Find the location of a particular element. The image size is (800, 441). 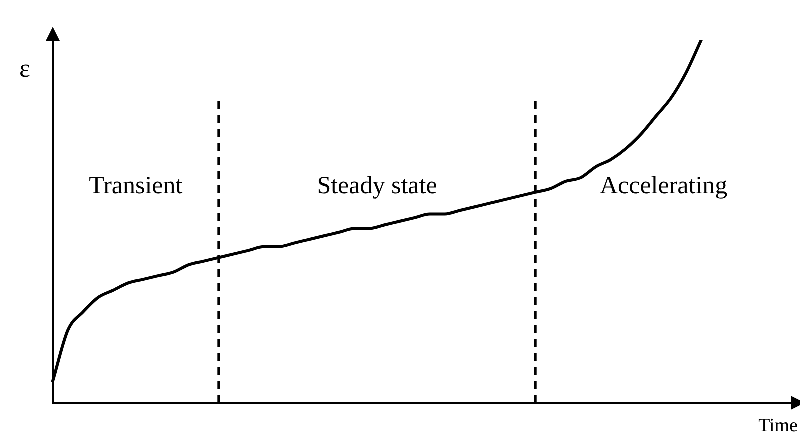

annotation: Steady state is located at coordinates (377, 186).